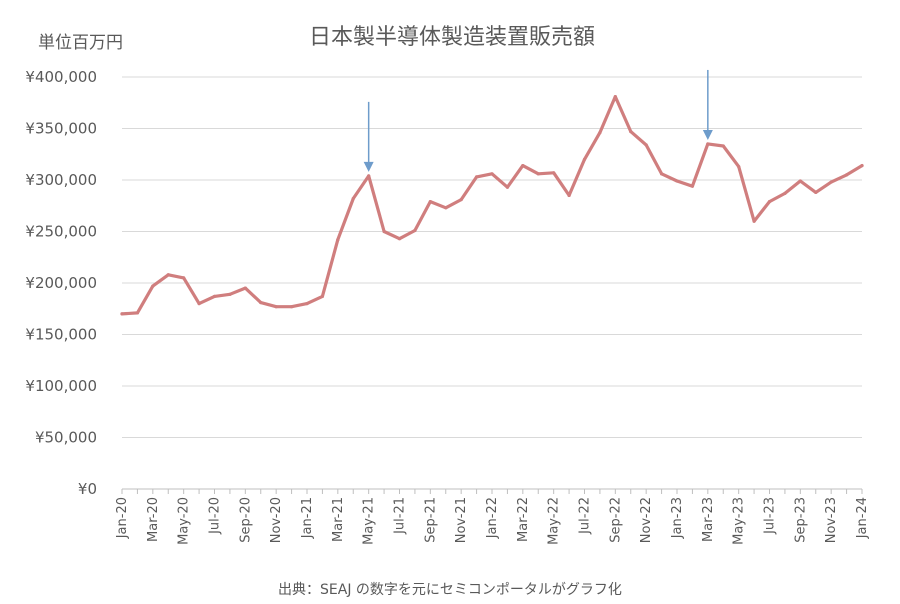  Describe the element at coordinates (66, 438) in the screenshot. I see `y-tick-label: ¥50,000` at that location.